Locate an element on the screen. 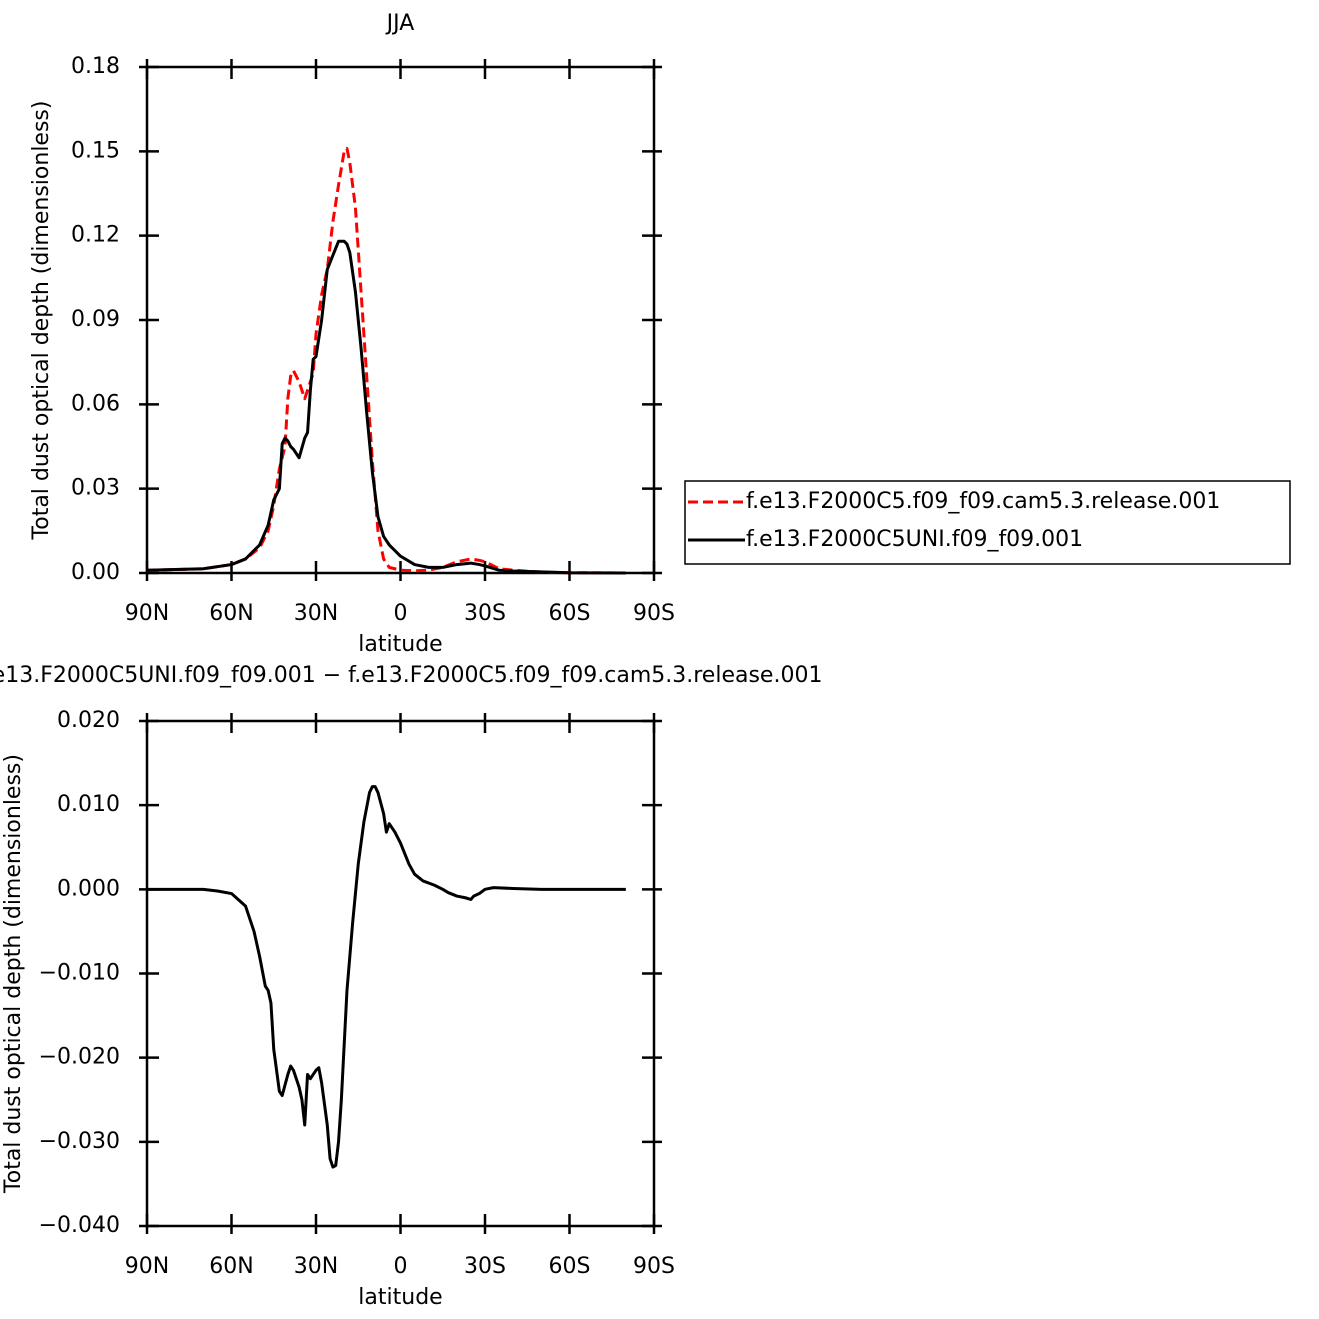 The width and height of the screenshot is (1319, 1319). y-tick-label: −0.020 is located at coordinates (79, 1057).